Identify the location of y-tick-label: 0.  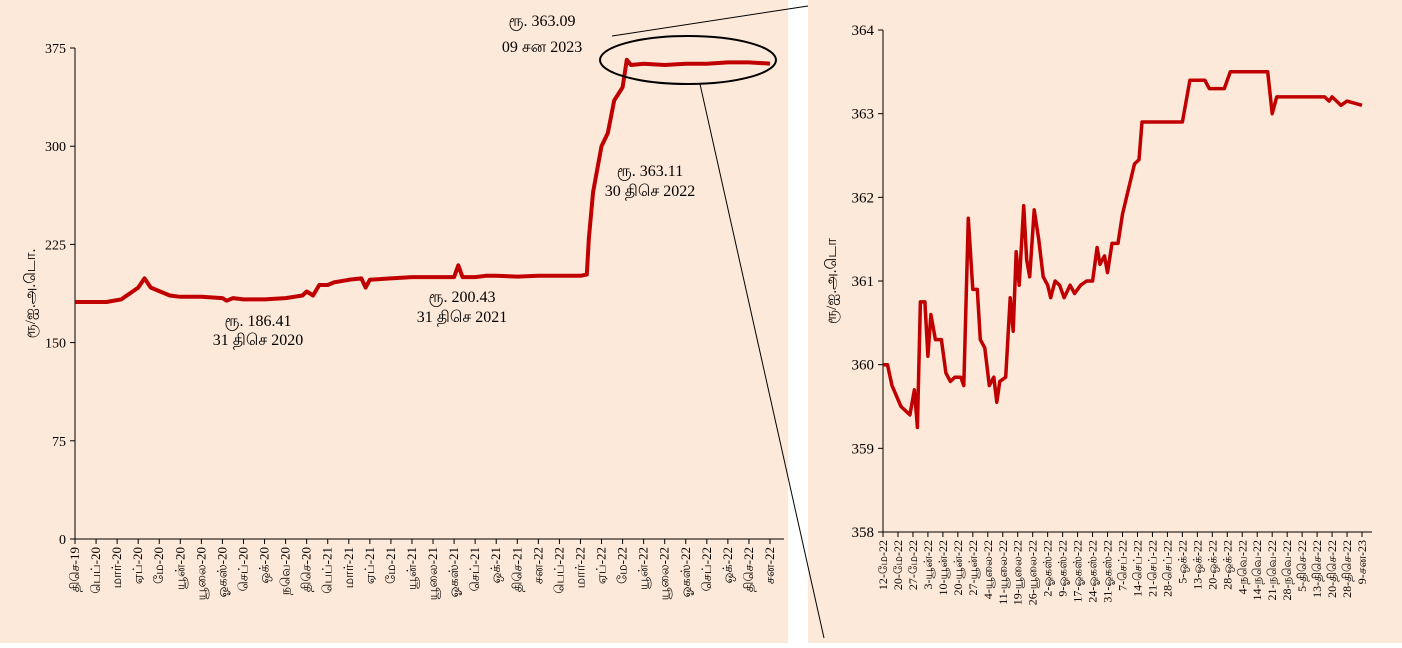
(62, 540).